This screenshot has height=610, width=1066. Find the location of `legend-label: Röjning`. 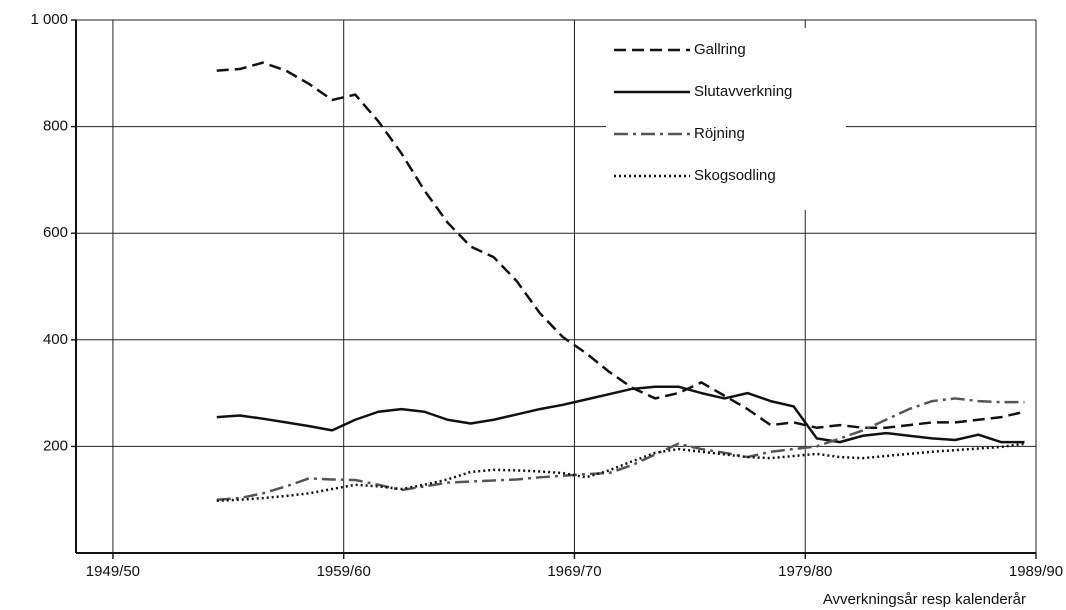

legend-label: Röjning is located at coordinates (719, 133).